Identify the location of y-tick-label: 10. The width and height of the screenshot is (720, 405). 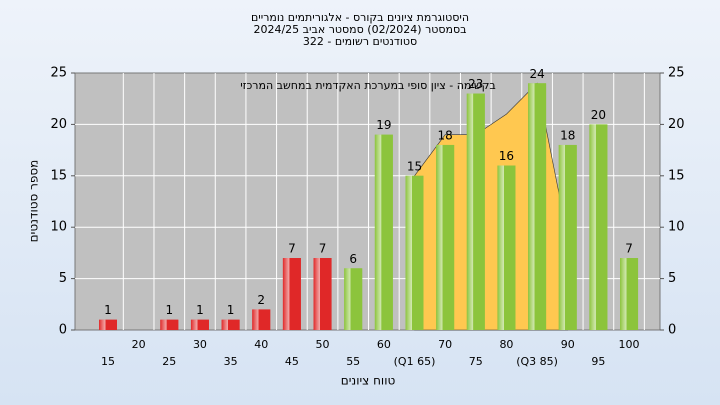
(58, 227).